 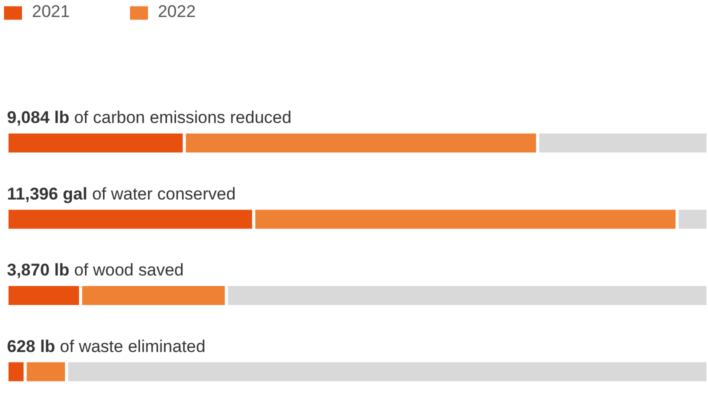 What do you see at coordinates (177, 11) in the screenshot?
I see `legend-label: 2022` at bounding box center [177, 11].